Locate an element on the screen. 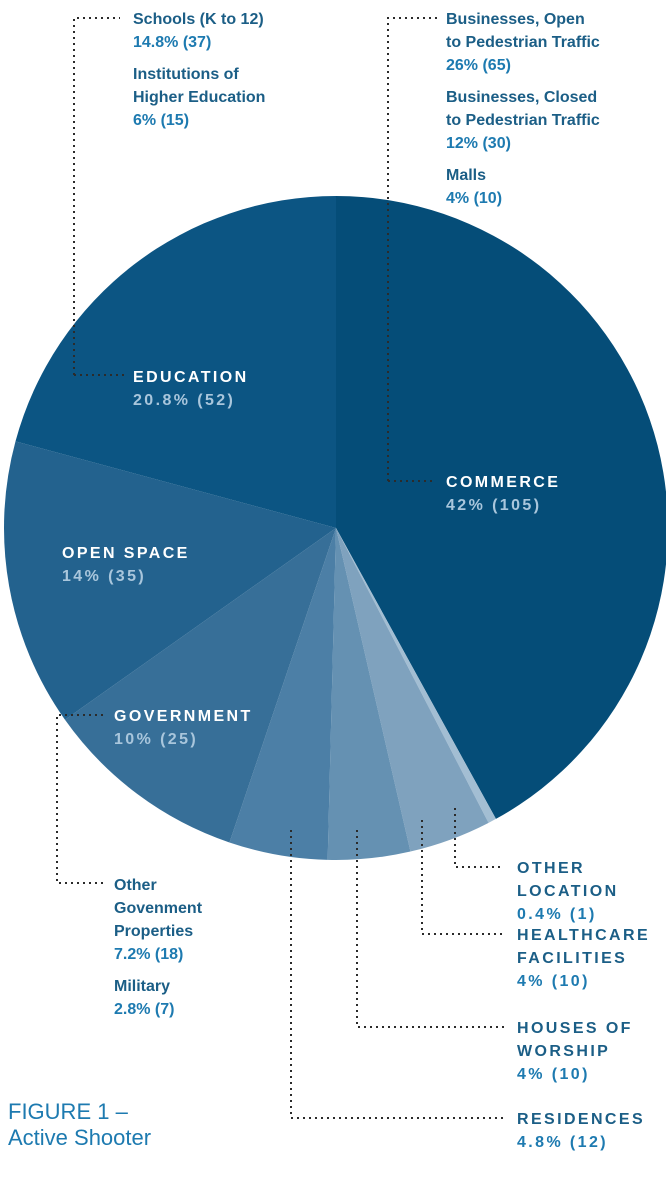  label-government-line: GOVERNMENT is located at coordinates (183, 716).